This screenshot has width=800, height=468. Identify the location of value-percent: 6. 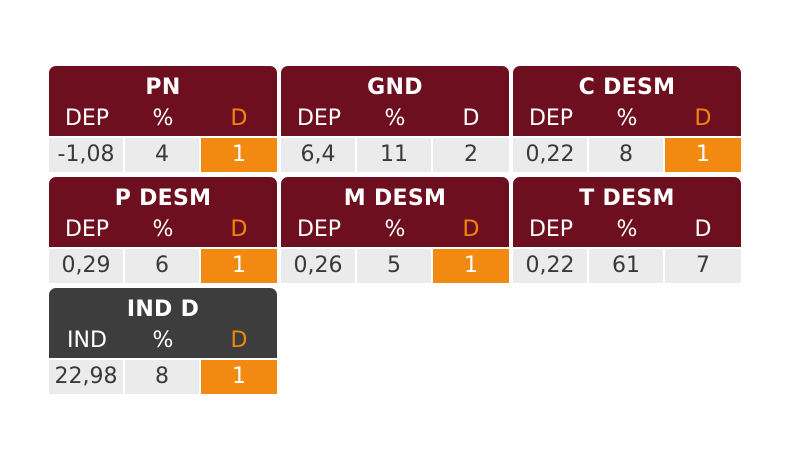
(162, 266).